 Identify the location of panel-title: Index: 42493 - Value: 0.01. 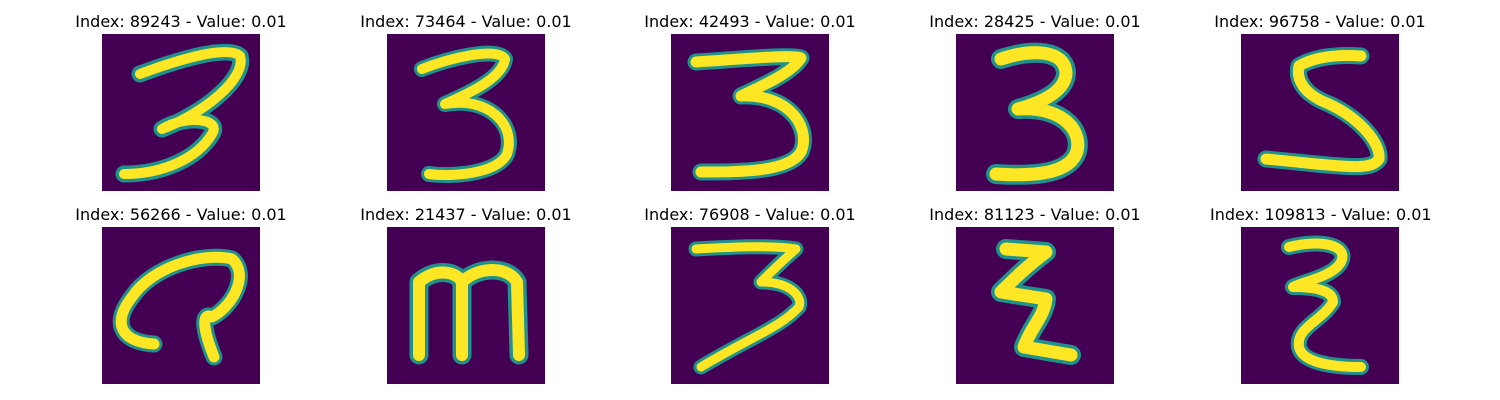
(750, 21).